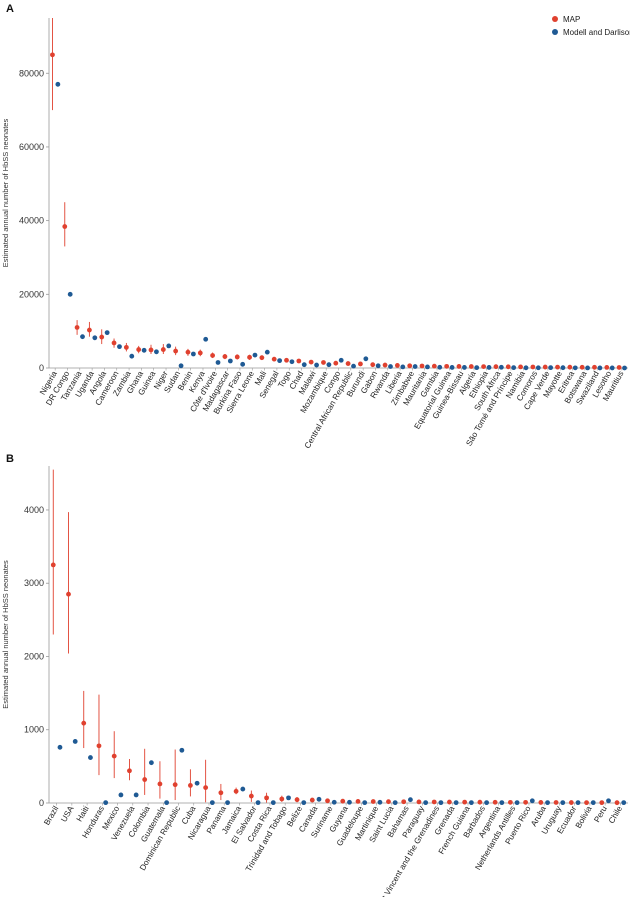  What do you see at coordinates (31, 221) in the screenshot?
I see `a-y-tick-label-2: 40000` at bounding box center [31, 221].